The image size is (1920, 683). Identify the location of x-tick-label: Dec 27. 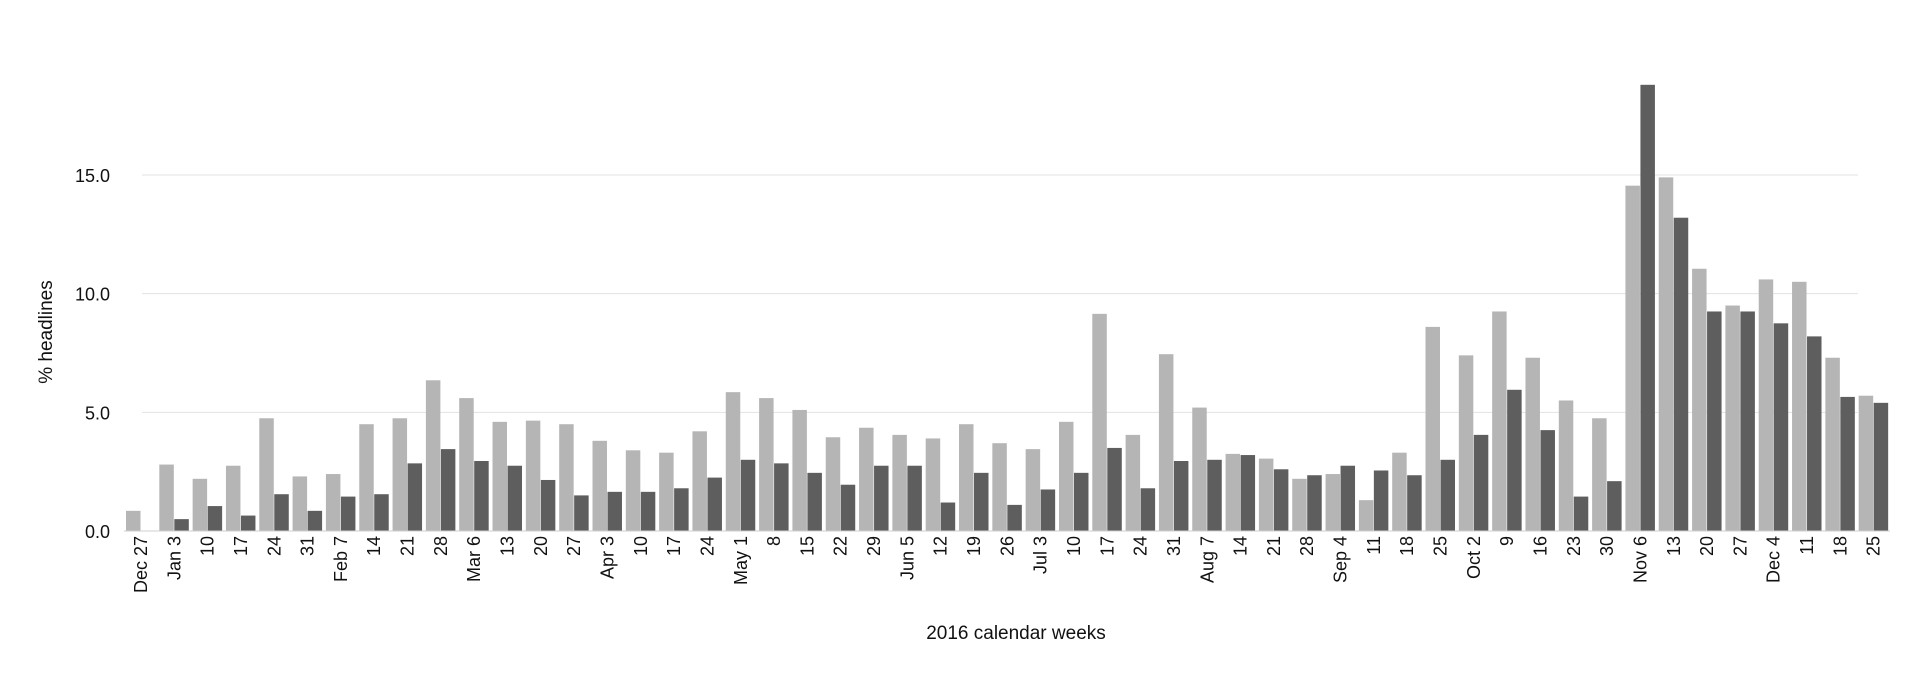
(141, 564).